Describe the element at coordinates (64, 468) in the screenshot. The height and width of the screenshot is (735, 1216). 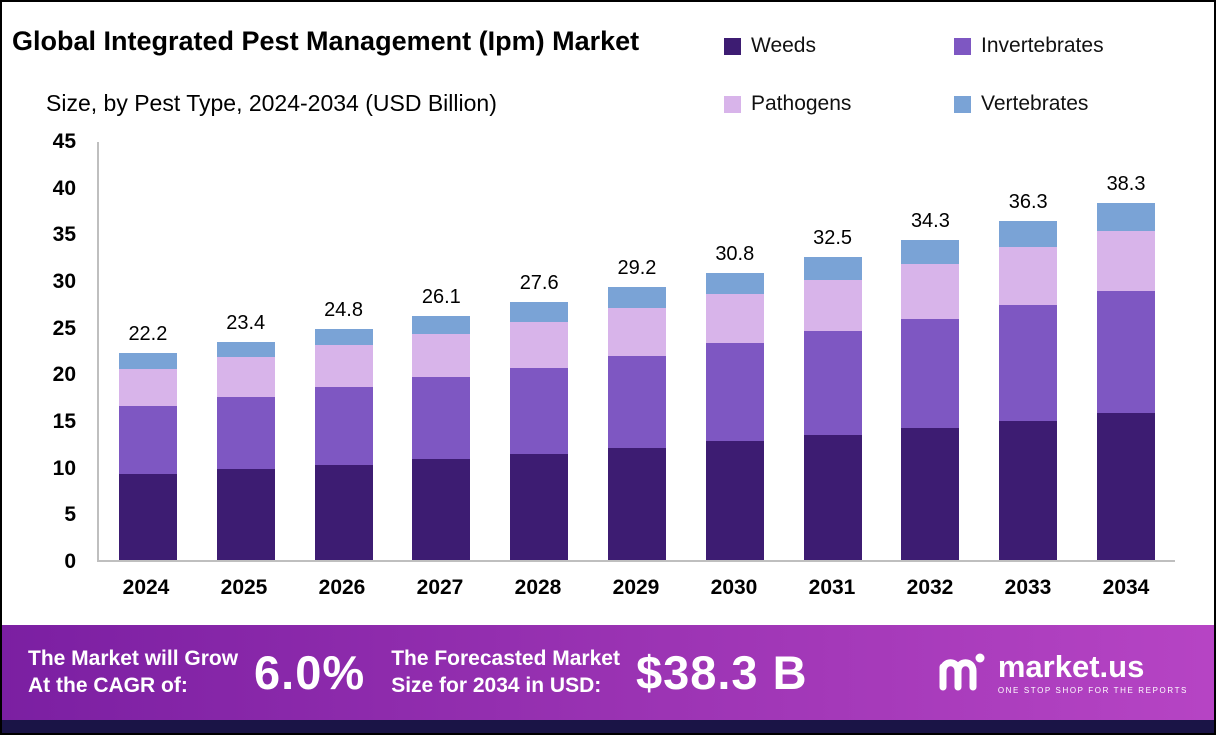
I see `y-tick-label: 10` at that location.